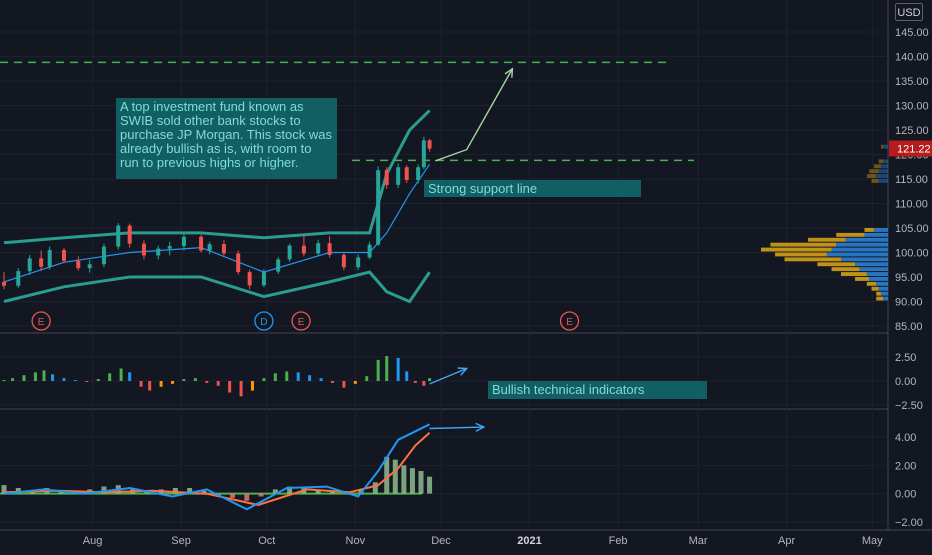 The height and width of the screenshot is (555, 932). I want to click on price-tick-label: 90.00, so click(909, 303).